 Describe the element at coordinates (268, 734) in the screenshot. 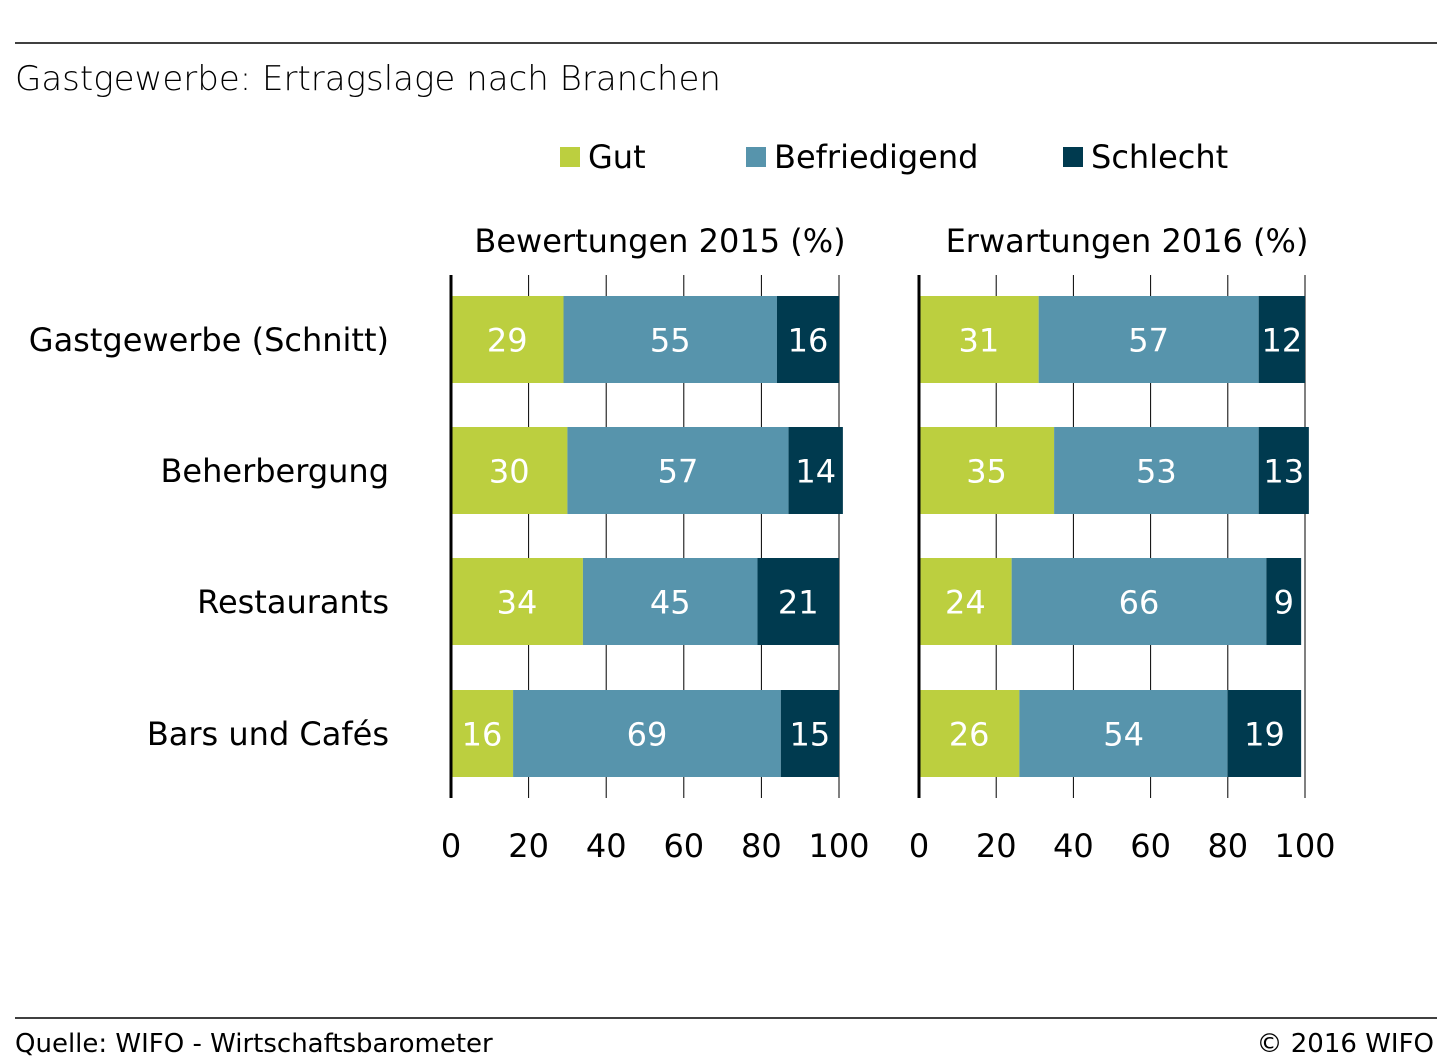

I see `category-label: Bars und Cafés` at that location.